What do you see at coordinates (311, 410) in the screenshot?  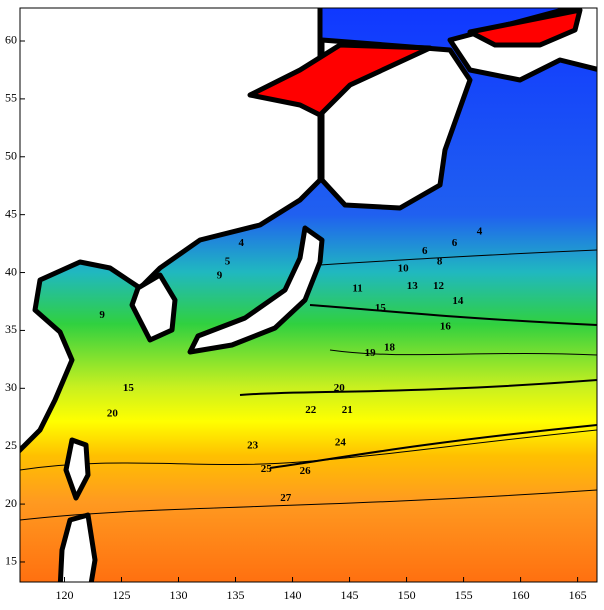 I see `contour-label: 22` at bounding box center [311, 410].